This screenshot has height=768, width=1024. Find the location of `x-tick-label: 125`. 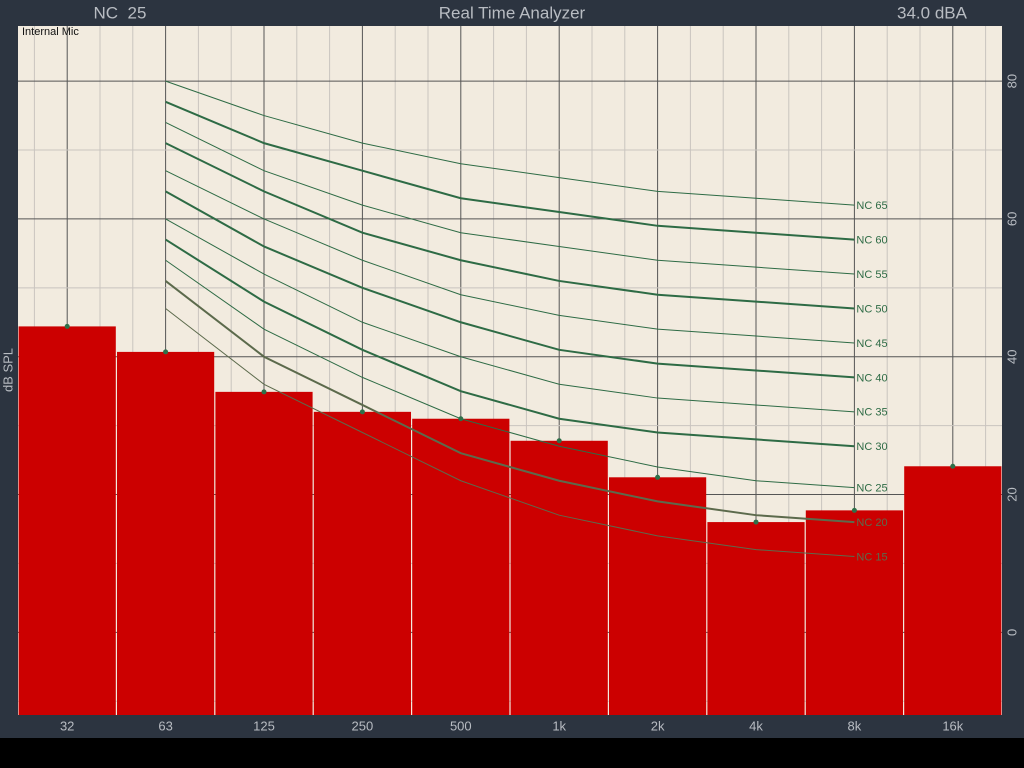

x-tick-label: 125 is located at coordinates (264, 725).